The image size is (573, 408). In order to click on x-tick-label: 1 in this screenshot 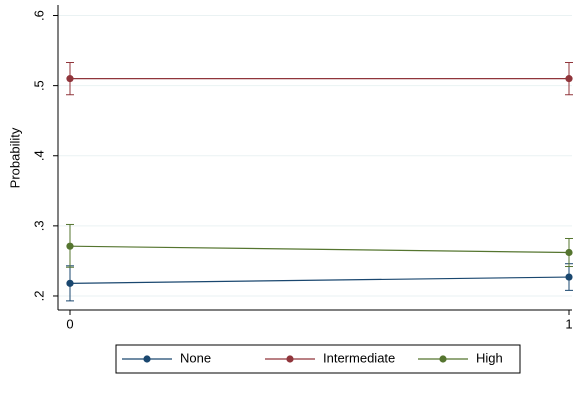, I will do `click(568, 323)`.